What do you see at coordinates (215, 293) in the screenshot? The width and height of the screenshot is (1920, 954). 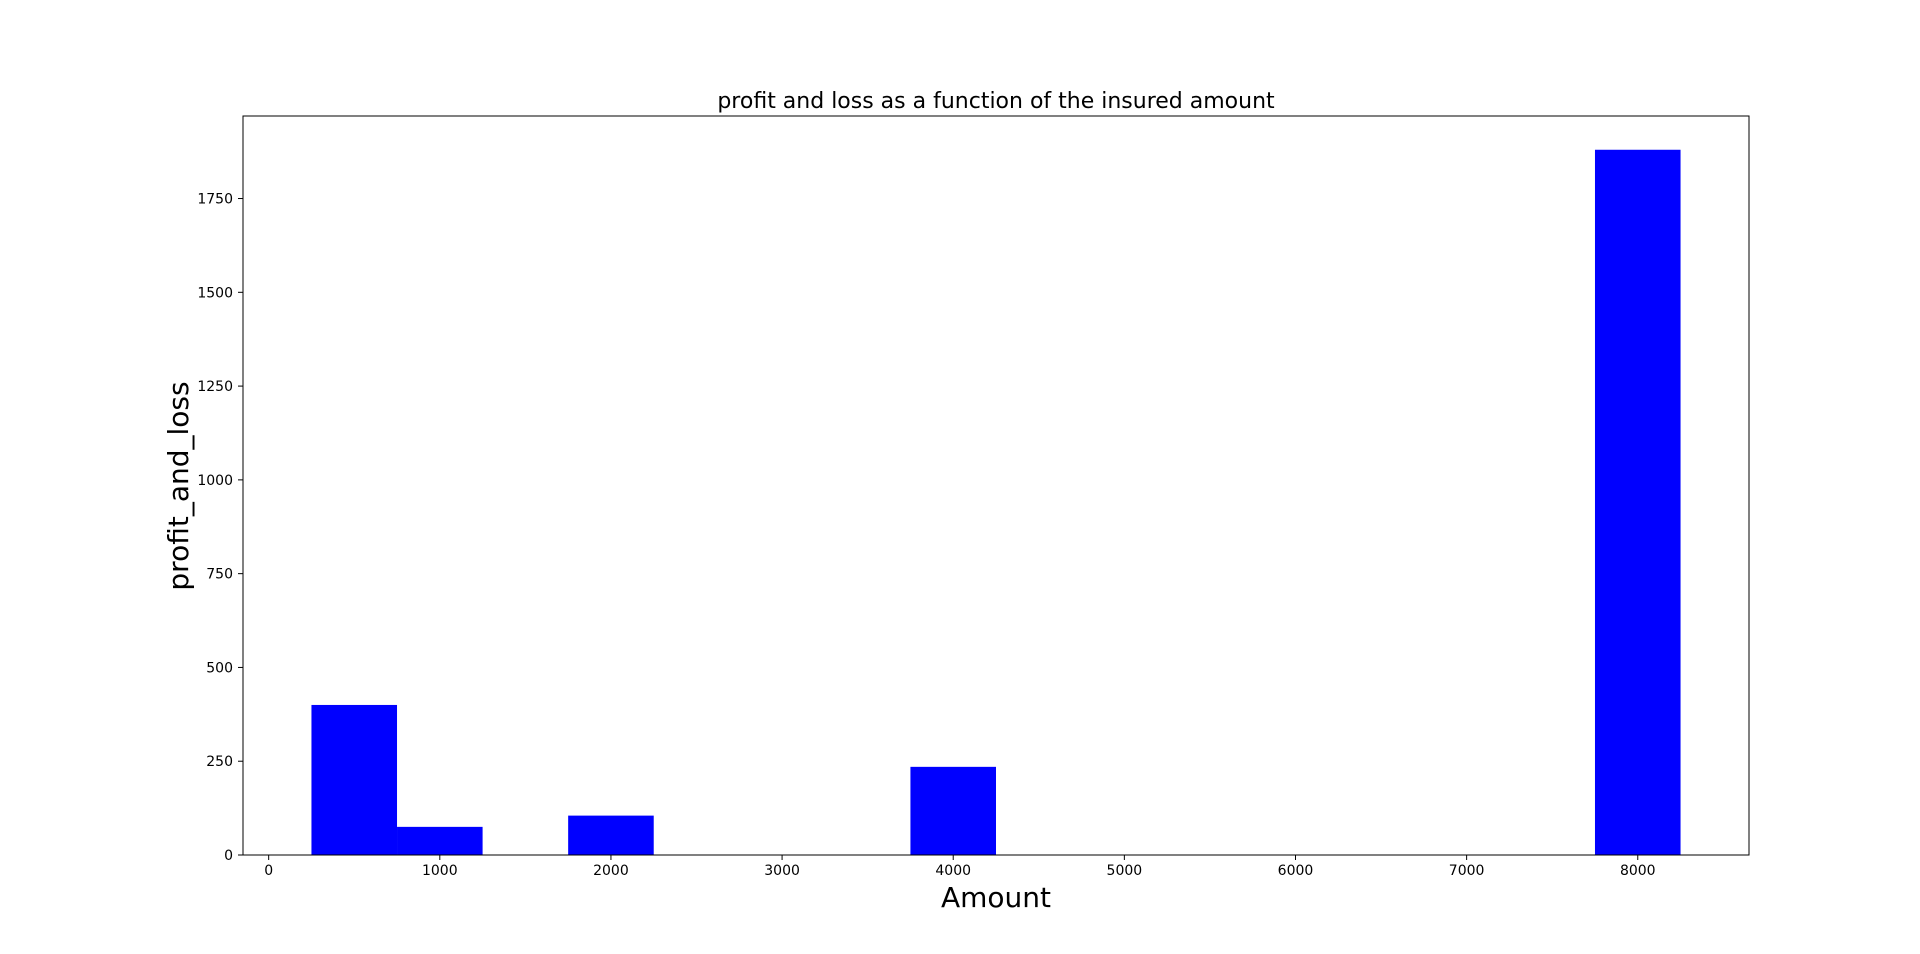 I see `y-tick-label: 1500` at bounding box center [215, 293].